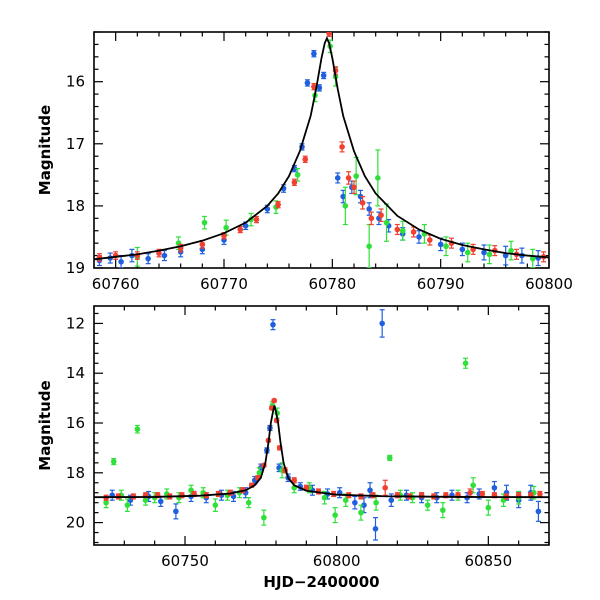  I want to click on bottom-x-tick-label: 60750, so click(185, 561).